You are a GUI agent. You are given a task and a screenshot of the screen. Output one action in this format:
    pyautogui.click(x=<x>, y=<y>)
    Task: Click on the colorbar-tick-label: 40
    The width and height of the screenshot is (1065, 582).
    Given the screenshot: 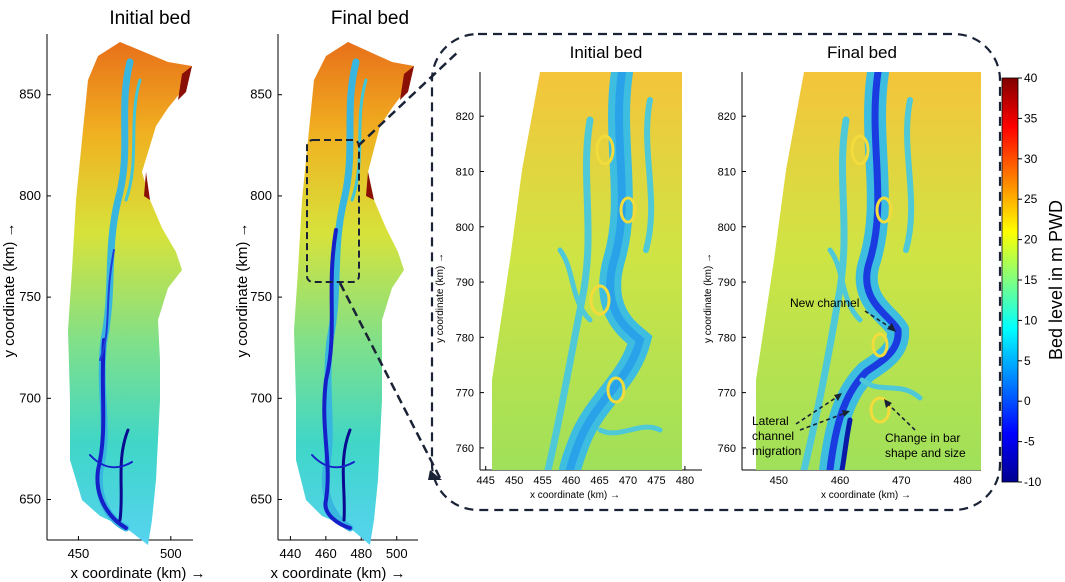 What is the action you would take?
    pyautogui.click(x=1031, y=78)
    